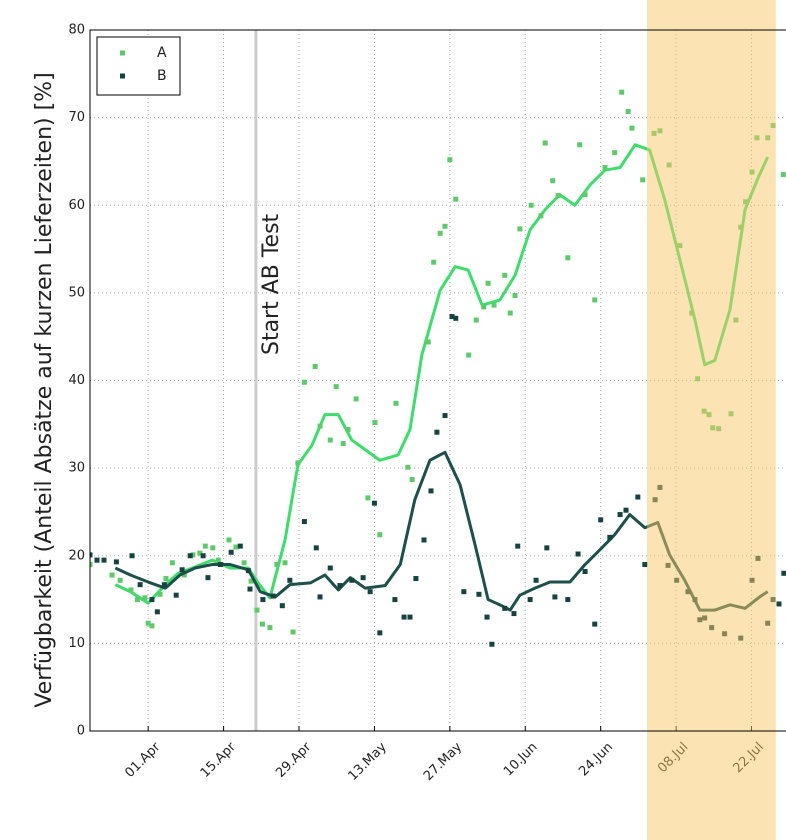  Describe the element at coordinates (143, 760) in the screenshot. I see `x-tick-label: 01.Apr` at that location.